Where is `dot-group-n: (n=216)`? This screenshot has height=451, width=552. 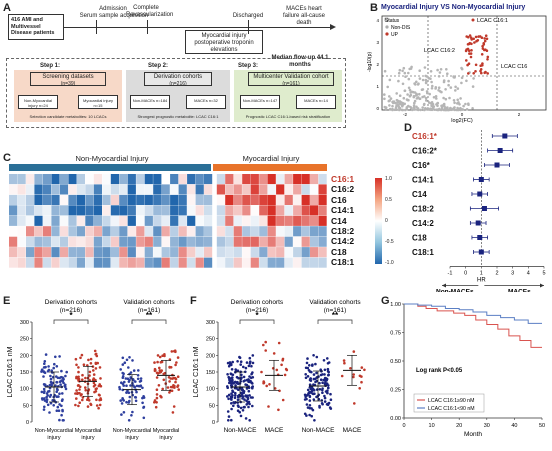
dot-group-n: (n=216) is located at coordinates (71, 310).